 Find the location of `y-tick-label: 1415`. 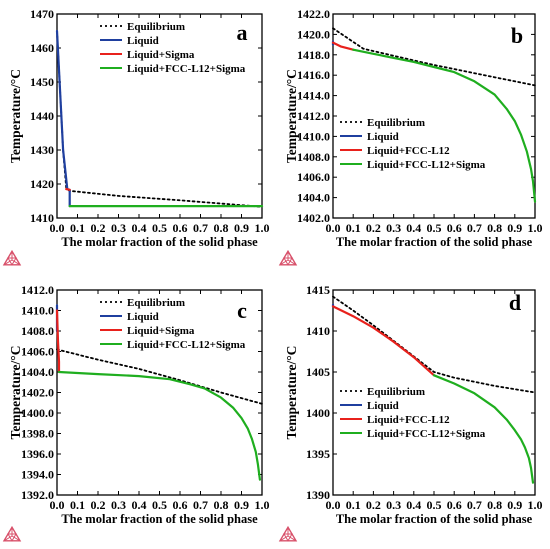

y-tick-label: 1415 is located at coordinates (318, 290).